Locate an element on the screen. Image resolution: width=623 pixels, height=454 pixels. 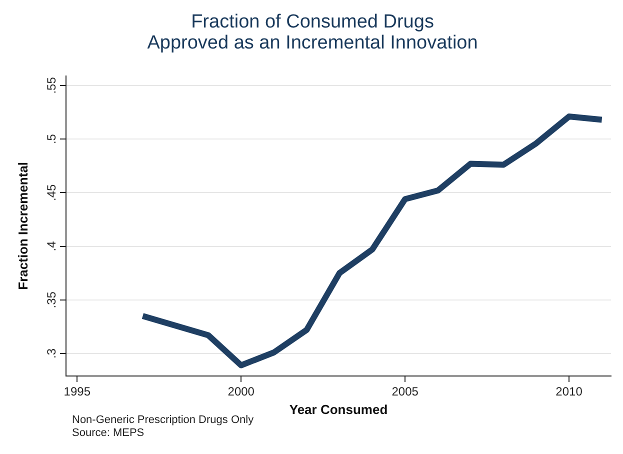
text: Non-Generic Prescription Drugs Only is located at coordinates (163, 420).